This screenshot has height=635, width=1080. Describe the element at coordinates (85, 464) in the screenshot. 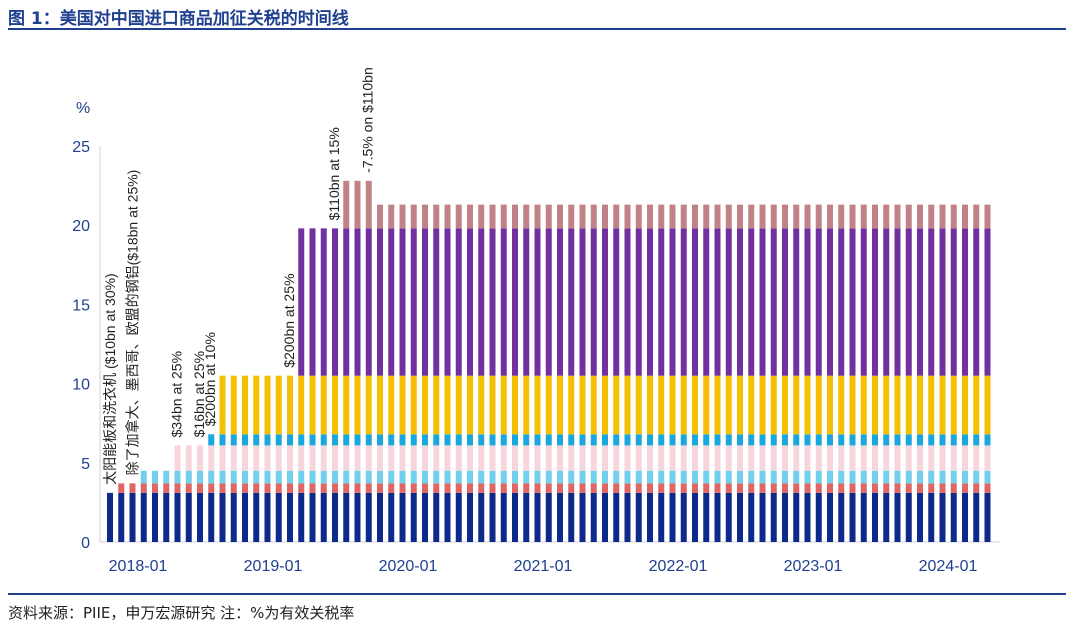

I see `y-tick-label: 5` at that location.